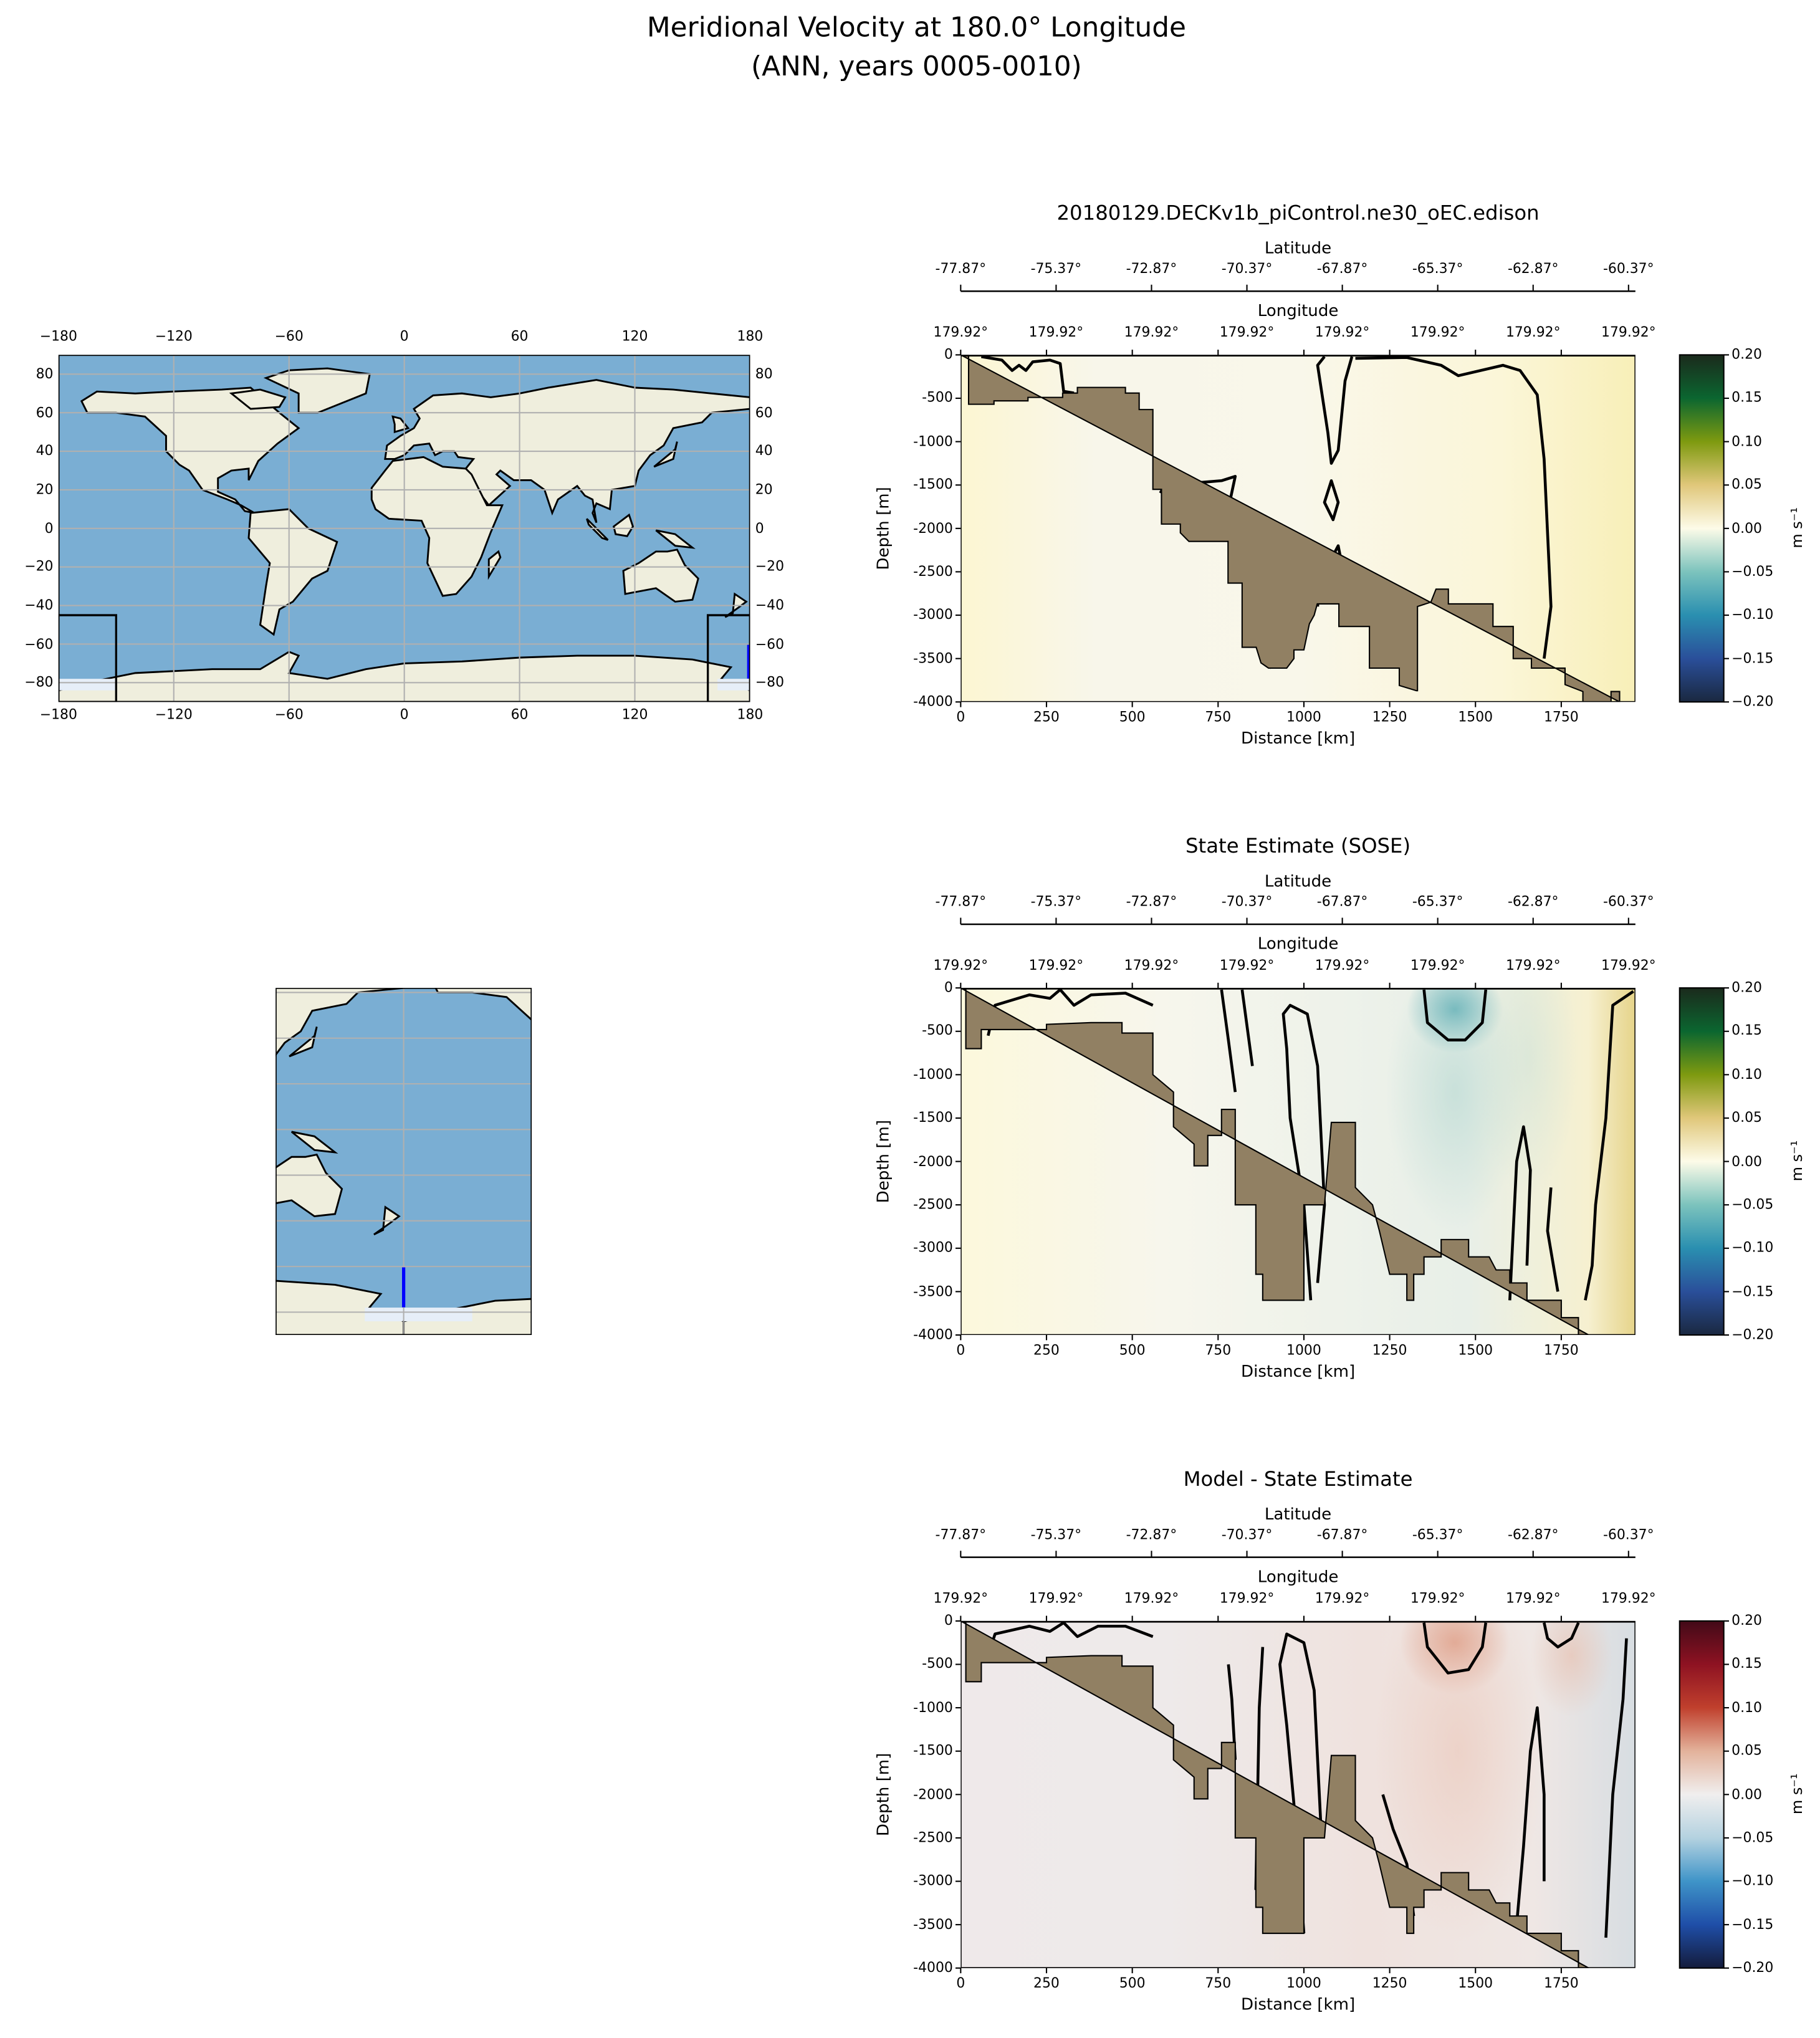  I want to click on map-lon-tick-bottom: −180, so click(58, 715).